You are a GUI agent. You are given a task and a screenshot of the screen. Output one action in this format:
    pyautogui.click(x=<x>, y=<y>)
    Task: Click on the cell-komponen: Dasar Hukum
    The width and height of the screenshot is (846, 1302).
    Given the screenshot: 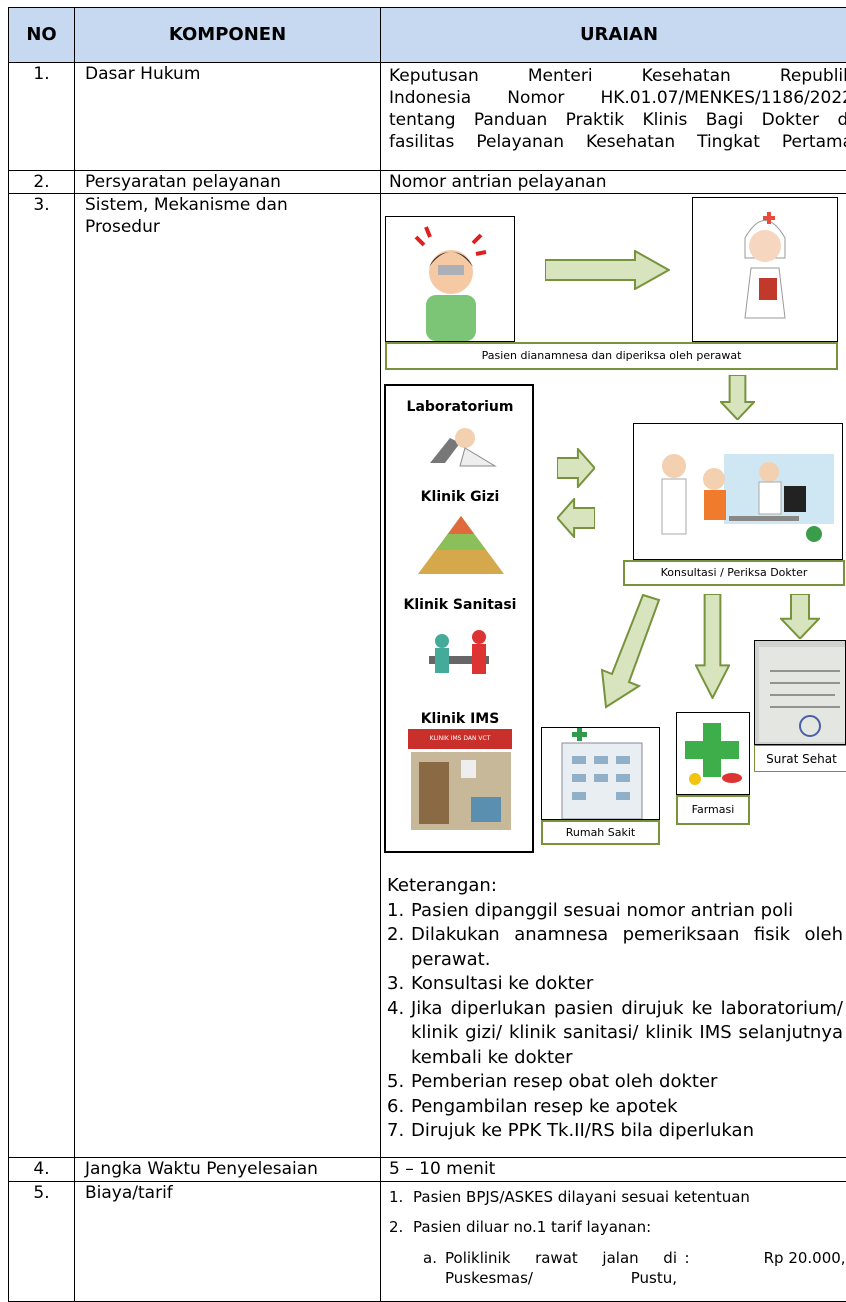 What is the action you would take?
    pyautogui.click(x=228, y=117)
    